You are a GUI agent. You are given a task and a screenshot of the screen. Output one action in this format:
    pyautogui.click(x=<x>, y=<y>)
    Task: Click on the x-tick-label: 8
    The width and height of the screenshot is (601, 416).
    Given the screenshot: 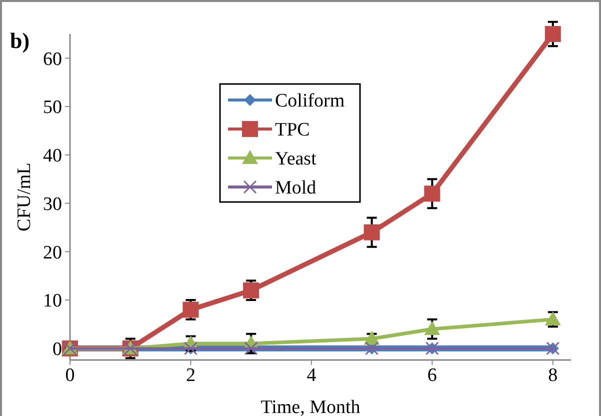 What is the action you would take?
    pyautogui.click(x=553, y=375)
    